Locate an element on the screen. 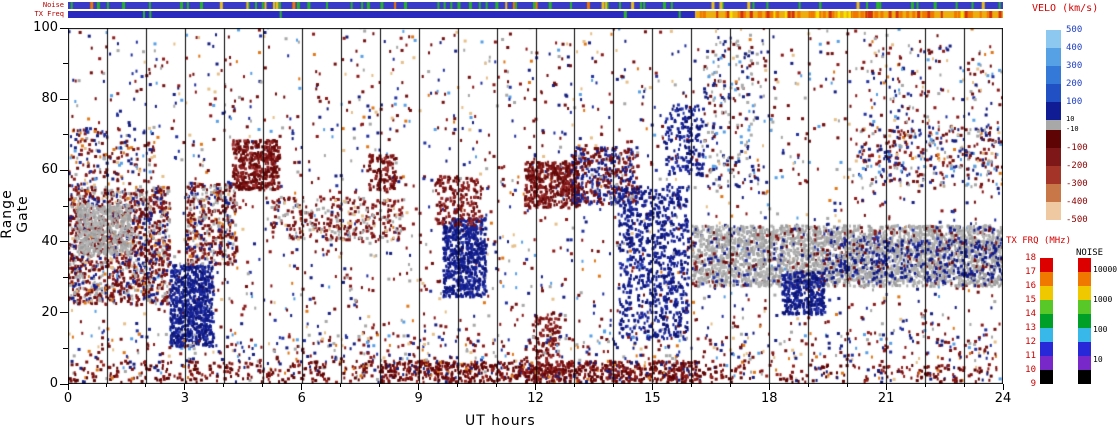  txfrq-colorbar is located at coordinates (1046, 321).